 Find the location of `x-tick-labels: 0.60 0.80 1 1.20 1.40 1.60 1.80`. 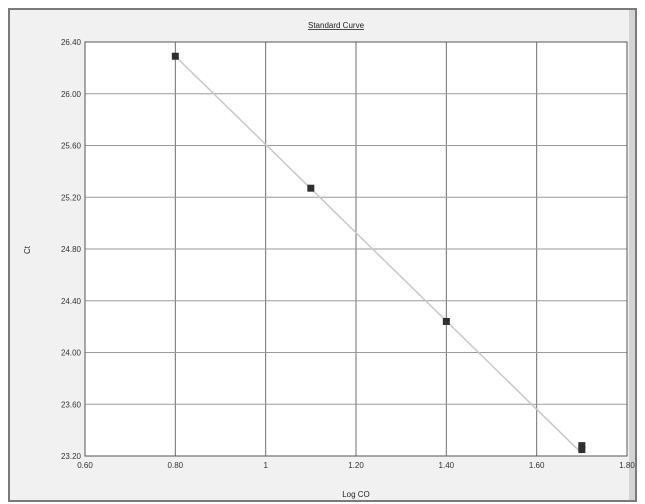

x-tick-labels: 0.60 0.80 1 1.20 1.40 1.60 1.80 is located at coordinates (356, 465).